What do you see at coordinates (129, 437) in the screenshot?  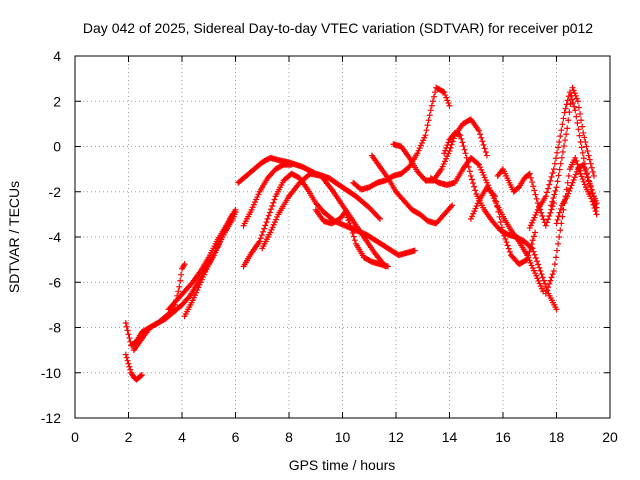 I see `x-tick-label: 2` at bounding box center [129, 437].